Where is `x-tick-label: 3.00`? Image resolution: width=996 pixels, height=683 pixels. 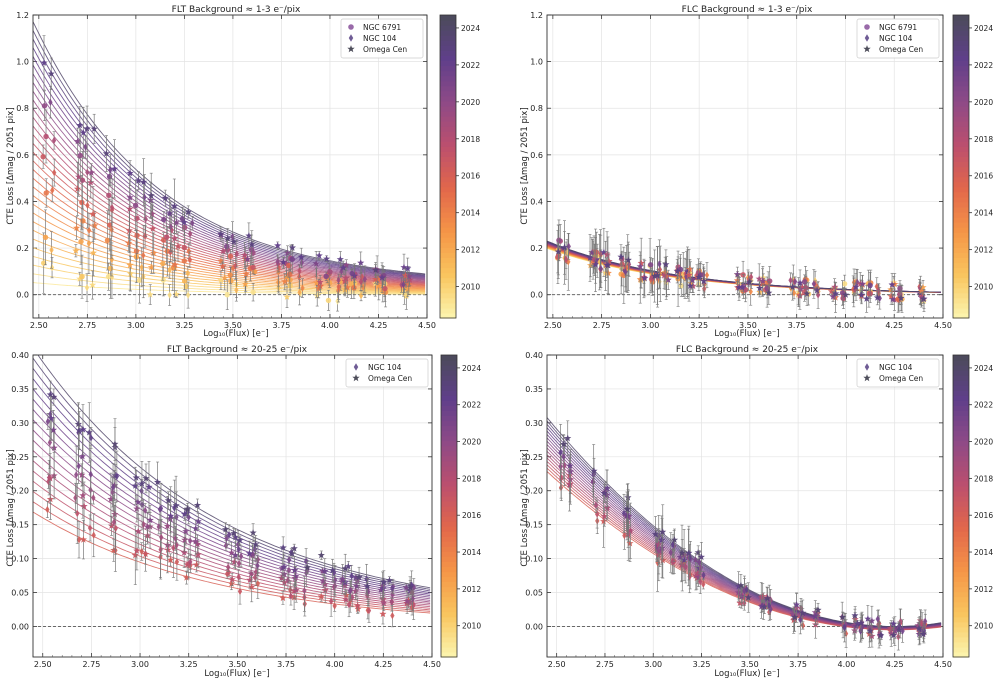 x-tick-label: 3.00 is located at coordinates (140, 664).